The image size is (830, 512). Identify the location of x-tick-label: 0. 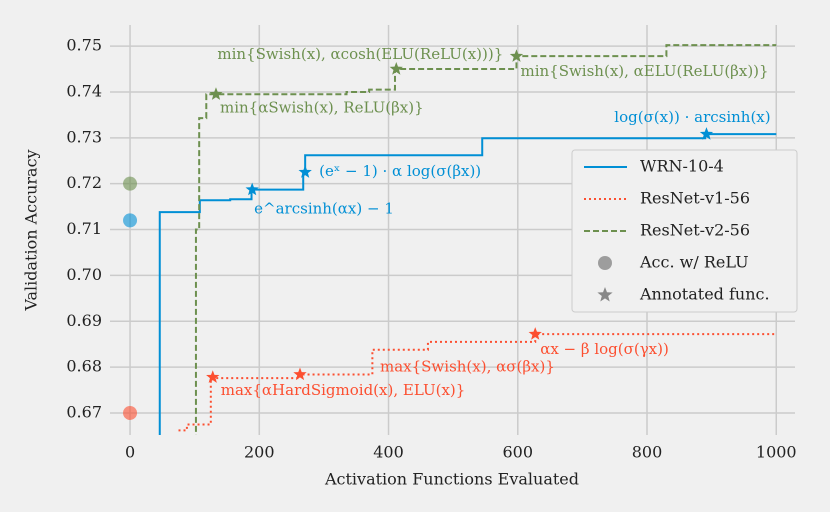
(130, 452).